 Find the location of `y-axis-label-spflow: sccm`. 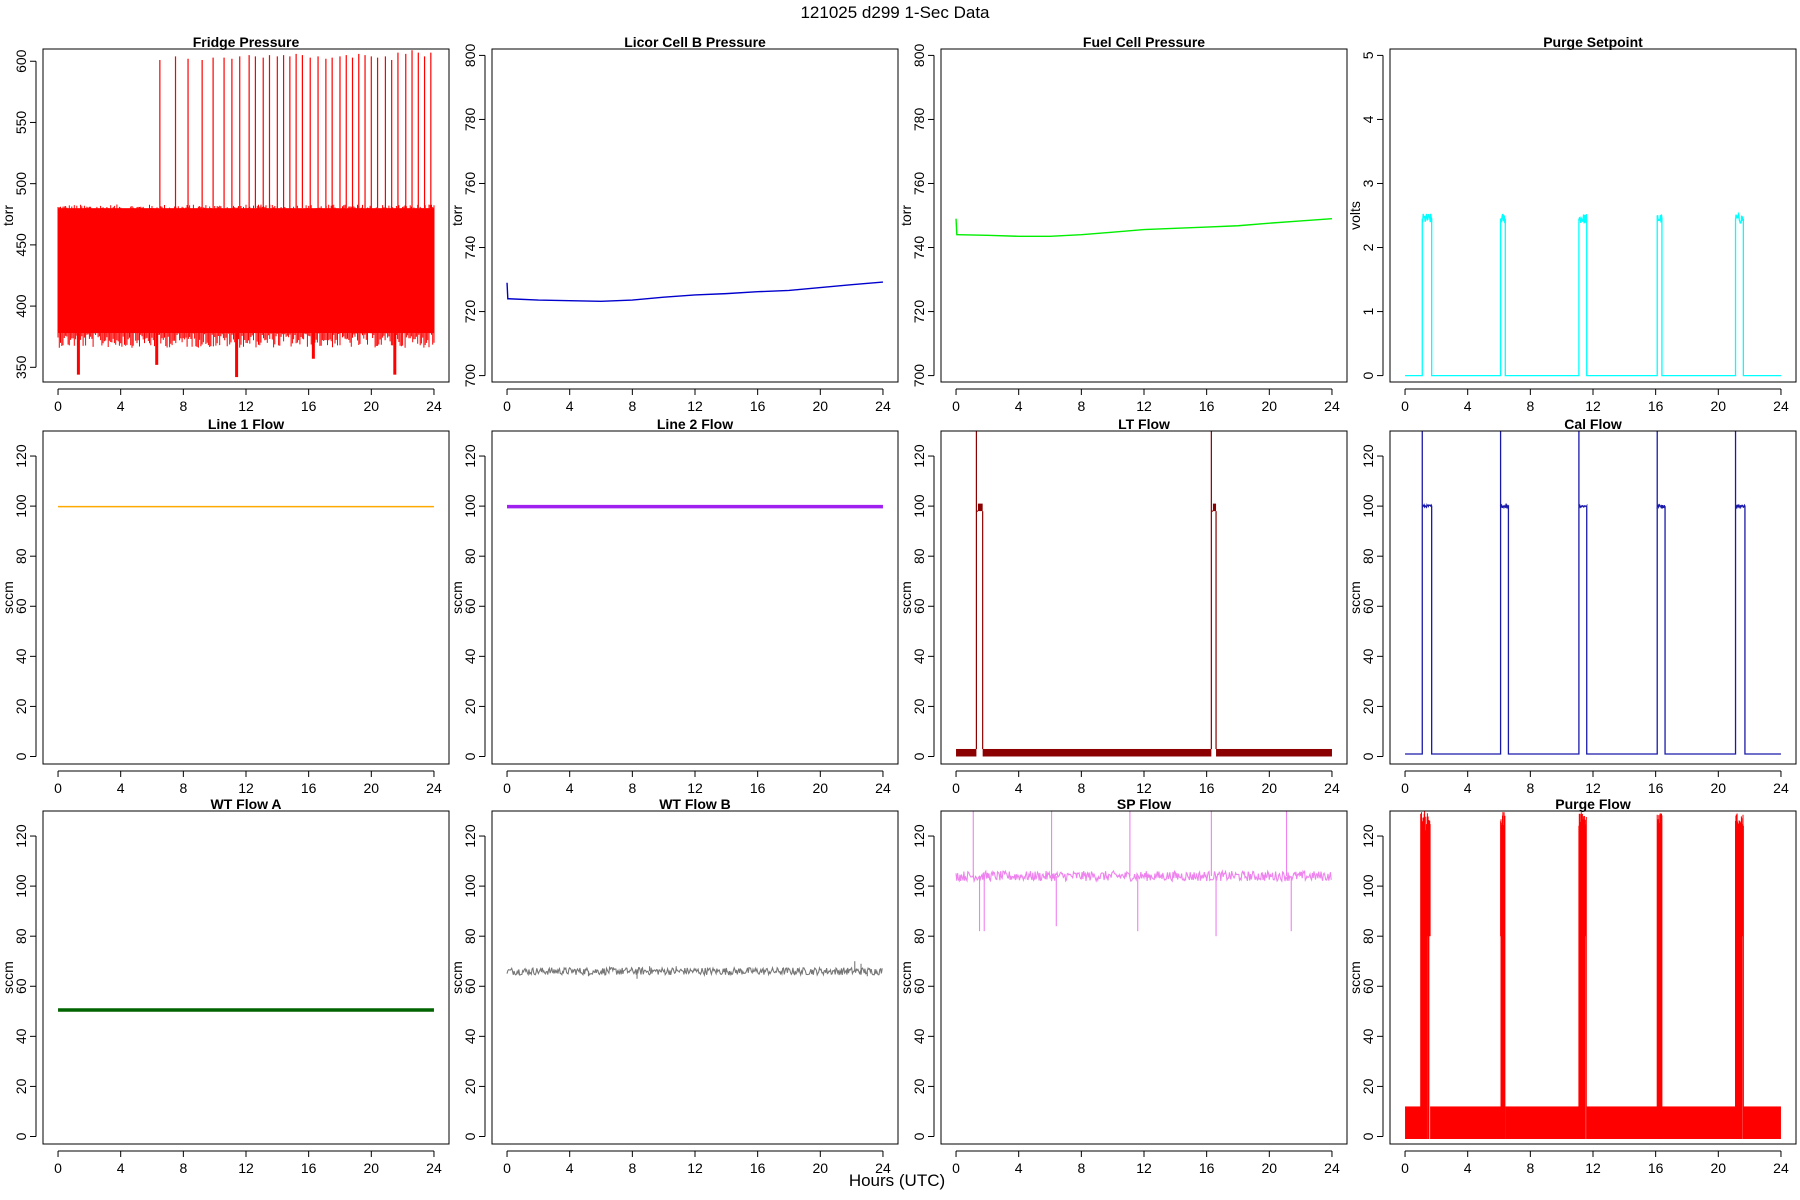

y-axis-label-spflow: sccm is located at coordinates (906, 977).